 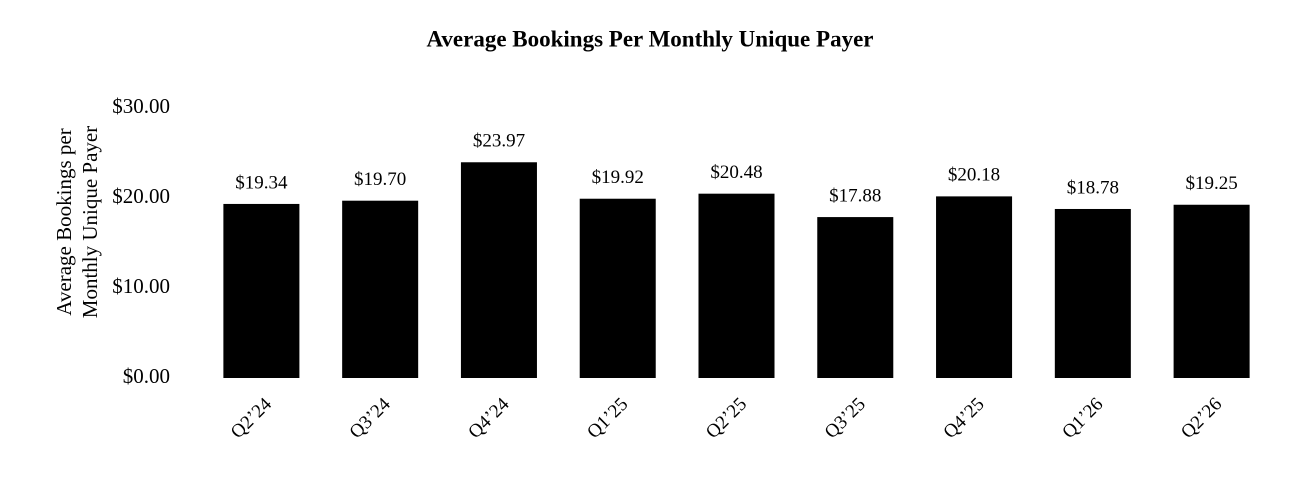 I want to click on x-tick-label: Q4’24, so click(x=489, y=418).